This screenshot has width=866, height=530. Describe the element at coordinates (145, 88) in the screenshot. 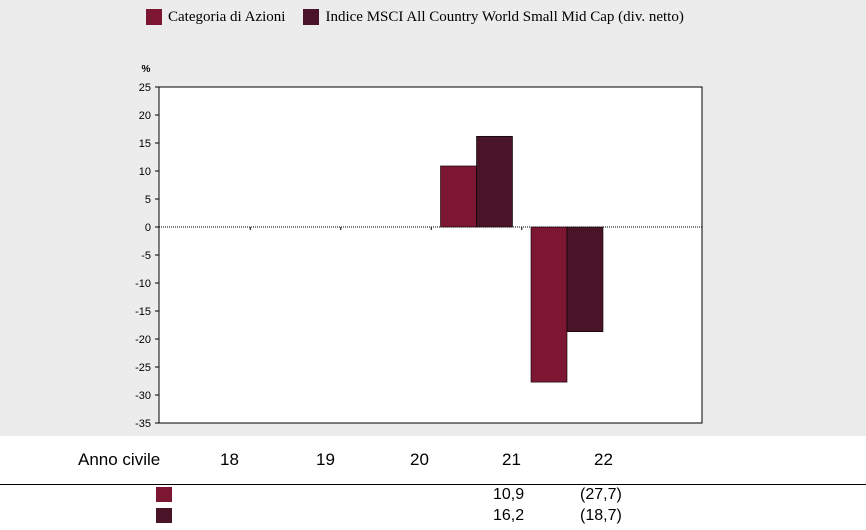

I see `y-tick-label: 25` at that location.